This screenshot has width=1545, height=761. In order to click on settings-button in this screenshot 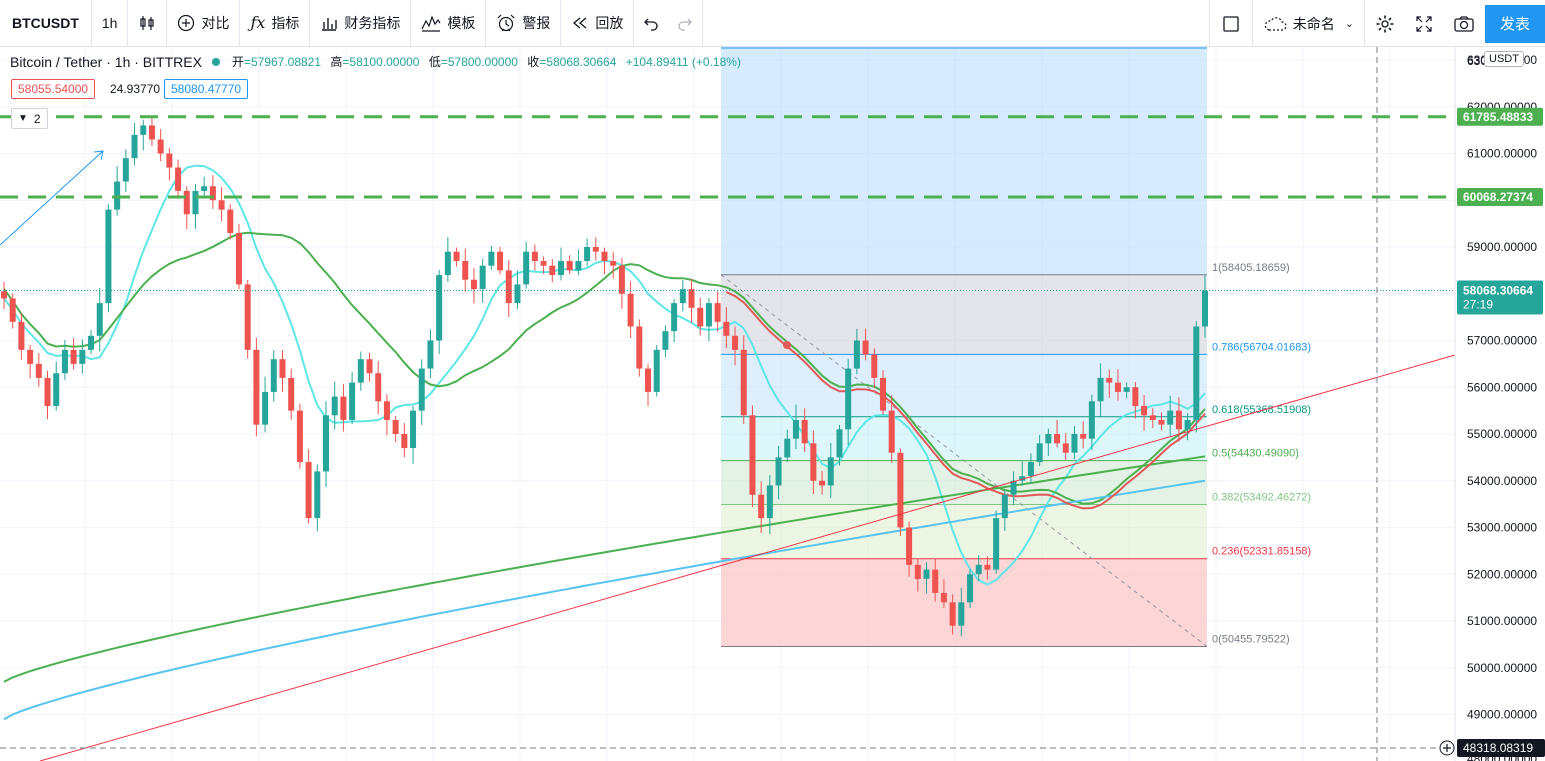, I will do `click(1384, 23)`.